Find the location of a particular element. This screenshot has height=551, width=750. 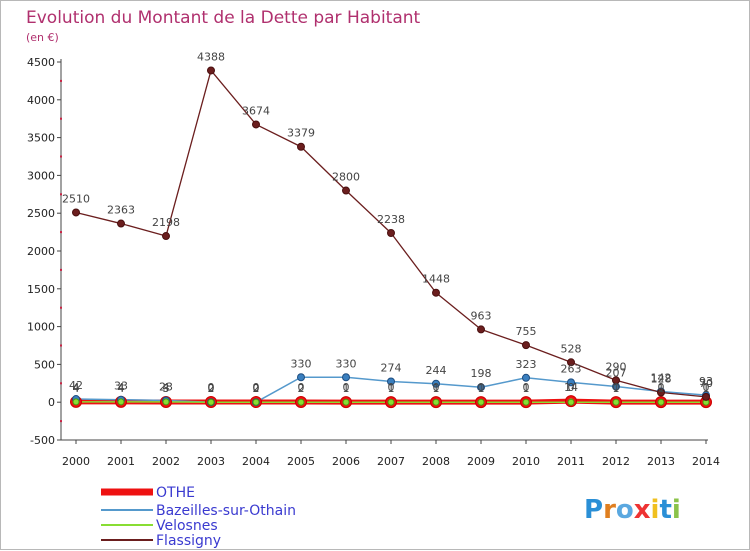

y-tick-label: 3000 is located at coordinates (41, 175).